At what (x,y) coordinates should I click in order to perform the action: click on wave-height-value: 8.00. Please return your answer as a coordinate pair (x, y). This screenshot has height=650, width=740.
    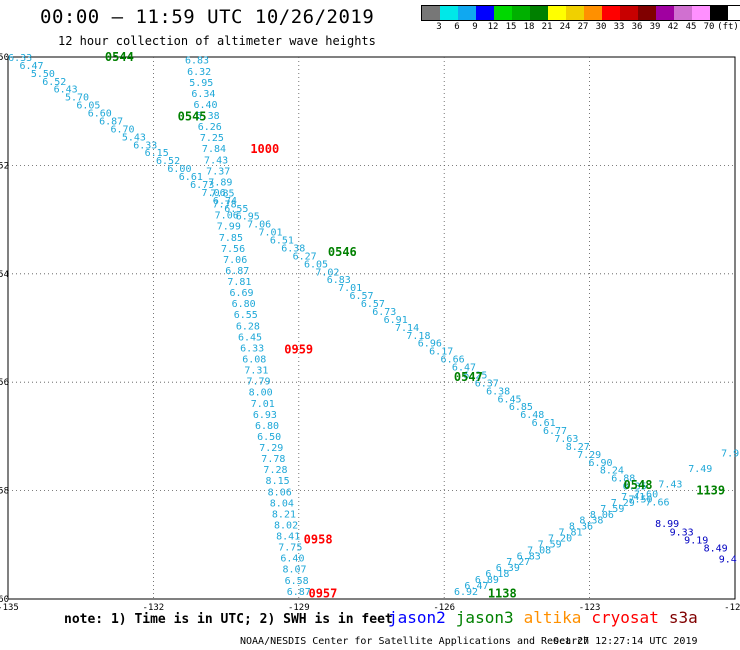
    Looking at the image, I should click on (261, 393).